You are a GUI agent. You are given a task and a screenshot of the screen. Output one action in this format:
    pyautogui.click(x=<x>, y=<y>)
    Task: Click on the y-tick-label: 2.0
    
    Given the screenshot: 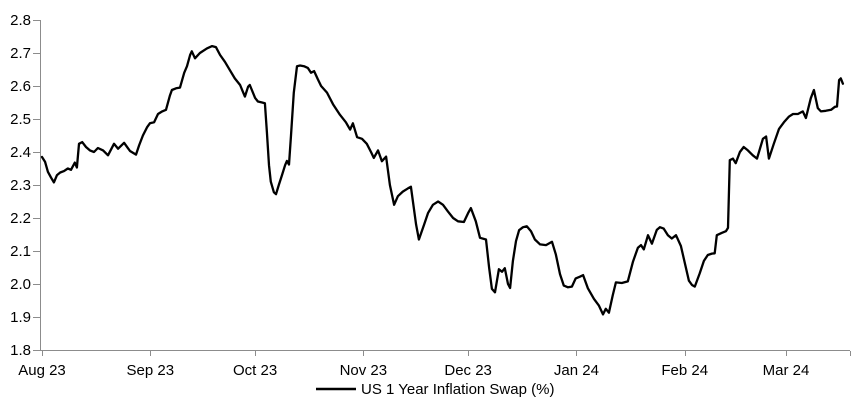 What is the action you would take?
    pyautogui.click(x=20, y=284)
    